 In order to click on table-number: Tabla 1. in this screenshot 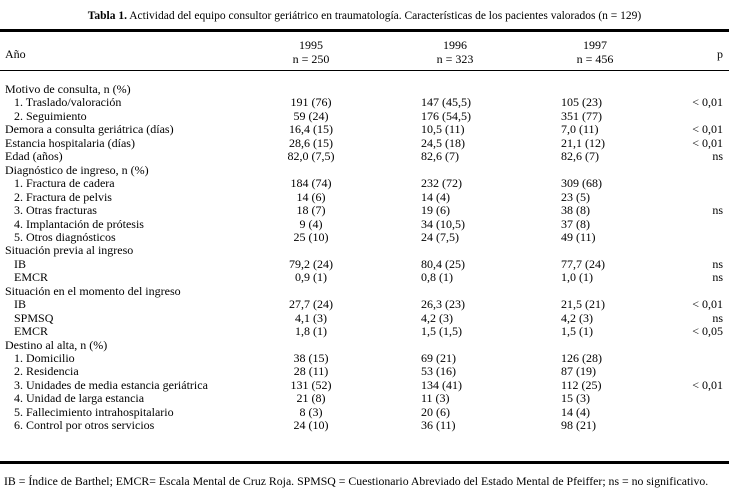, I will do `click(107, 16)`.